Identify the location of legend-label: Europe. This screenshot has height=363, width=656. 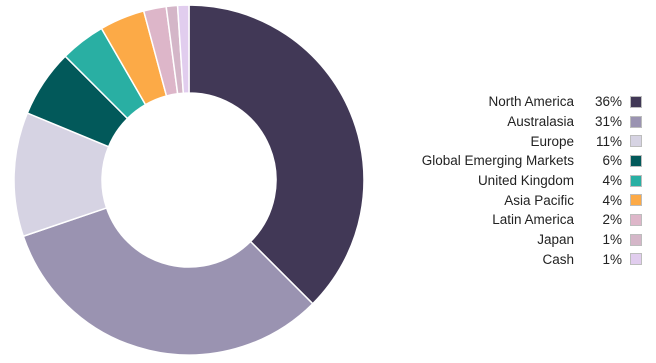
(552, 141).